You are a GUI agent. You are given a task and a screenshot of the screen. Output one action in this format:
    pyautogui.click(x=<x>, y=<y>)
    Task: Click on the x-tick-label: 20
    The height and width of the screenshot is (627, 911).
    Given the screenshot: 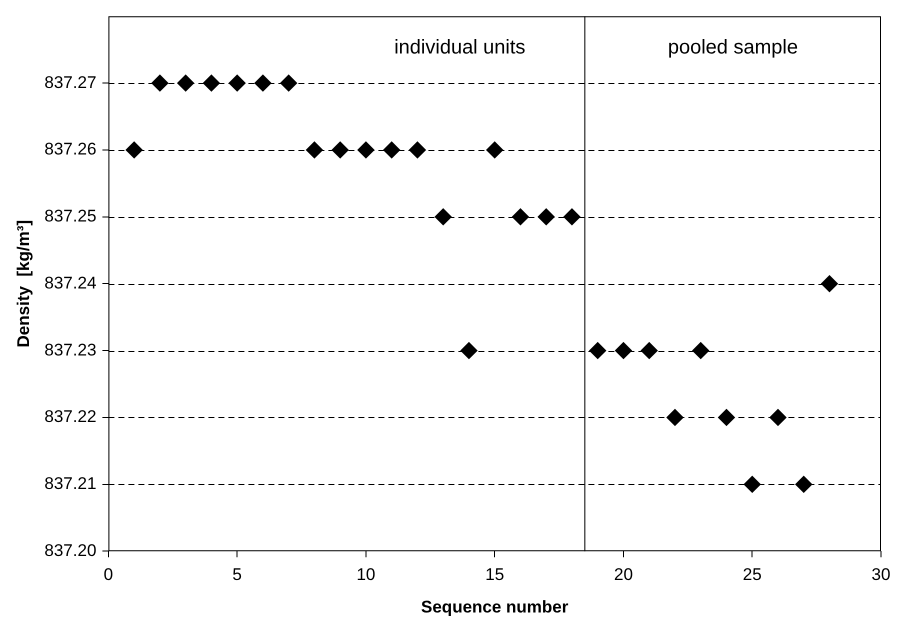 What is the action you would take?
    pyautogui.click(x=623, y=574)
    